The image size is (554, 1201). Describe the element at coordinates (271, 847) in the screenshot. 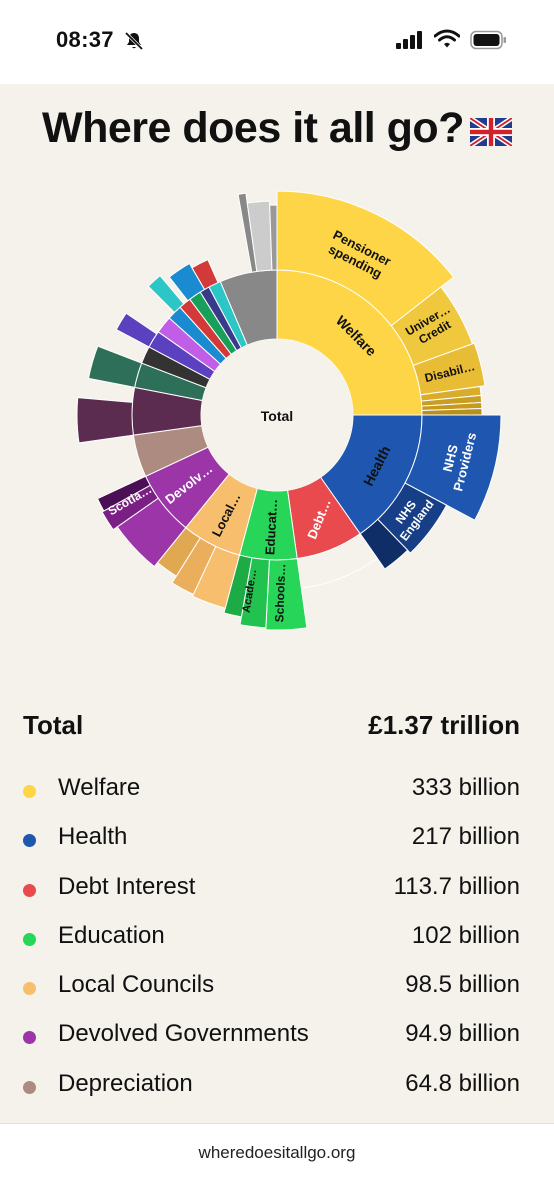

I see `category-row-health: Health 217 billion` at that location.